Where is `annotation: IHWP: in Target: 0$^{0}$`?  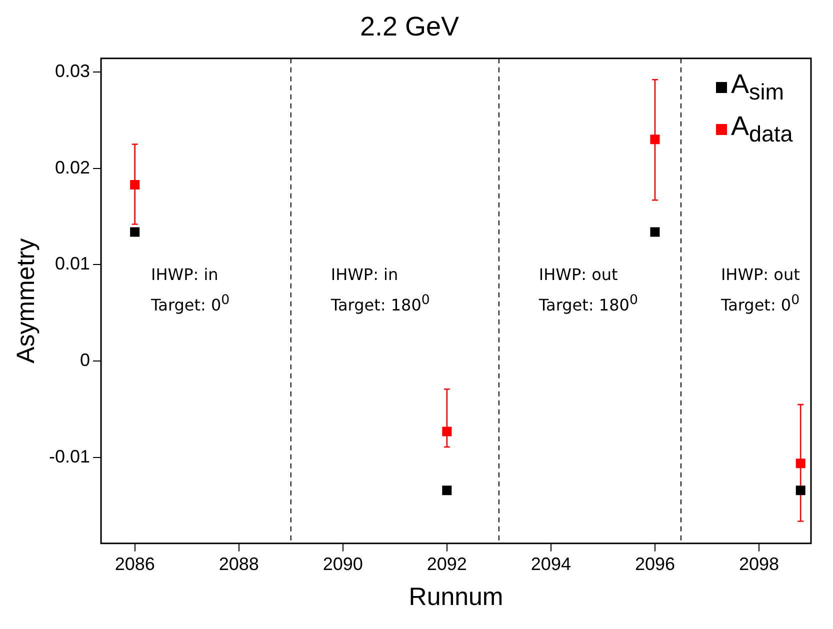
annotation: IHWP: in Target: 0$^{0}$ is located at coordinates (190, 290).